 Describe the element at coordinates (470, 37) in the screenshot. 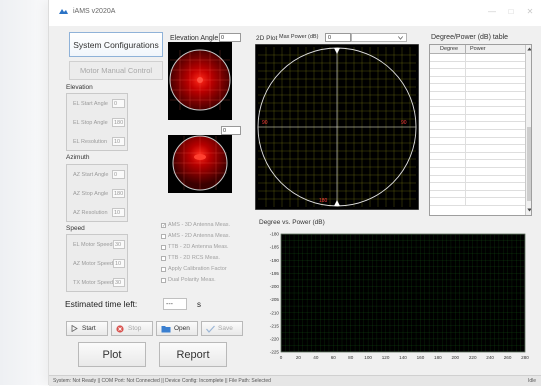

I see `table-title: Degree/Power (dB) table` at that location.